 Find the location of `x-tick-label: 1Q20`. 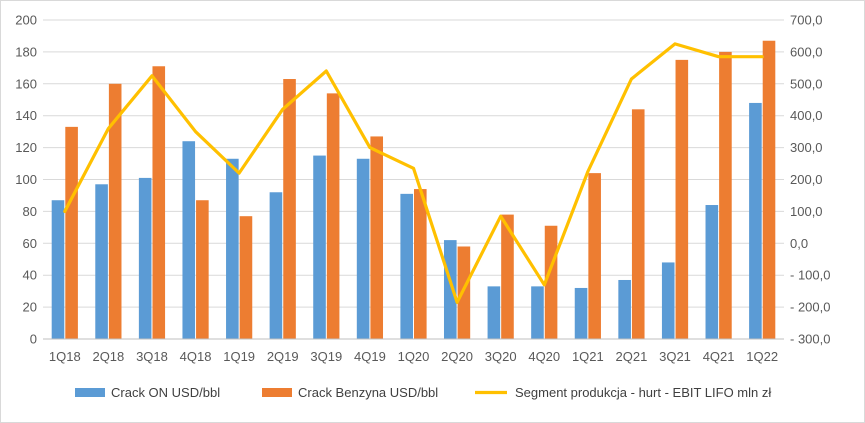

x-tick-label: 1Q20 is located at coordinates (414, 356).